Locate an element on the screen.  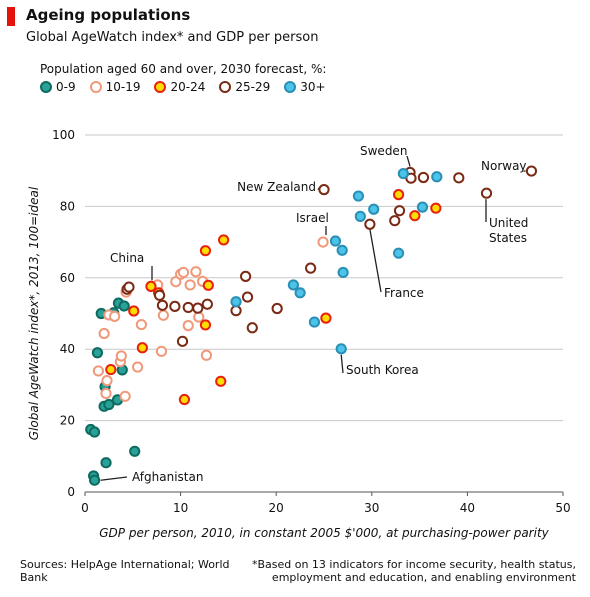
y-tick-label: 0 is located at coordinates (71, 492).